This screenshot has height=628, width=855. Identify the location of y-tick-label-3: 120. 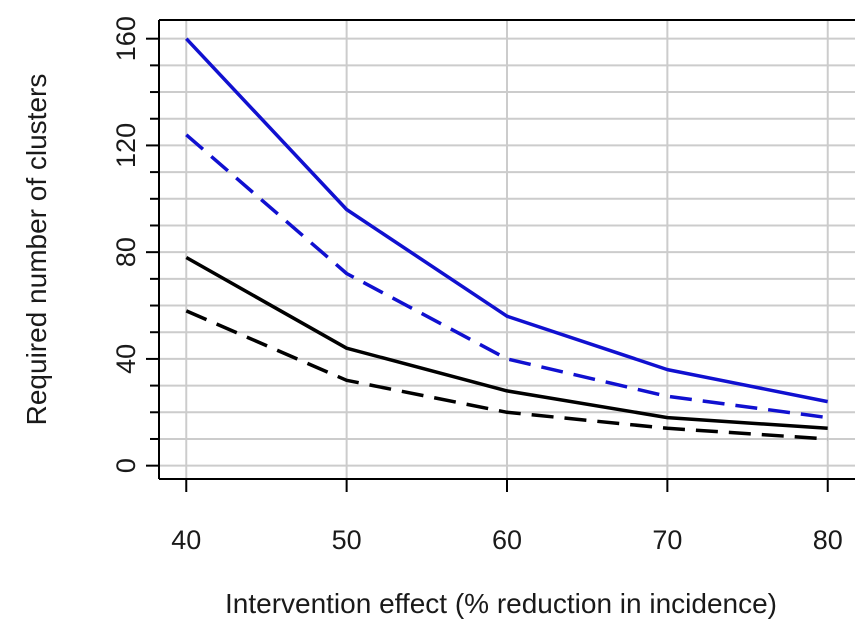
(126, 145).